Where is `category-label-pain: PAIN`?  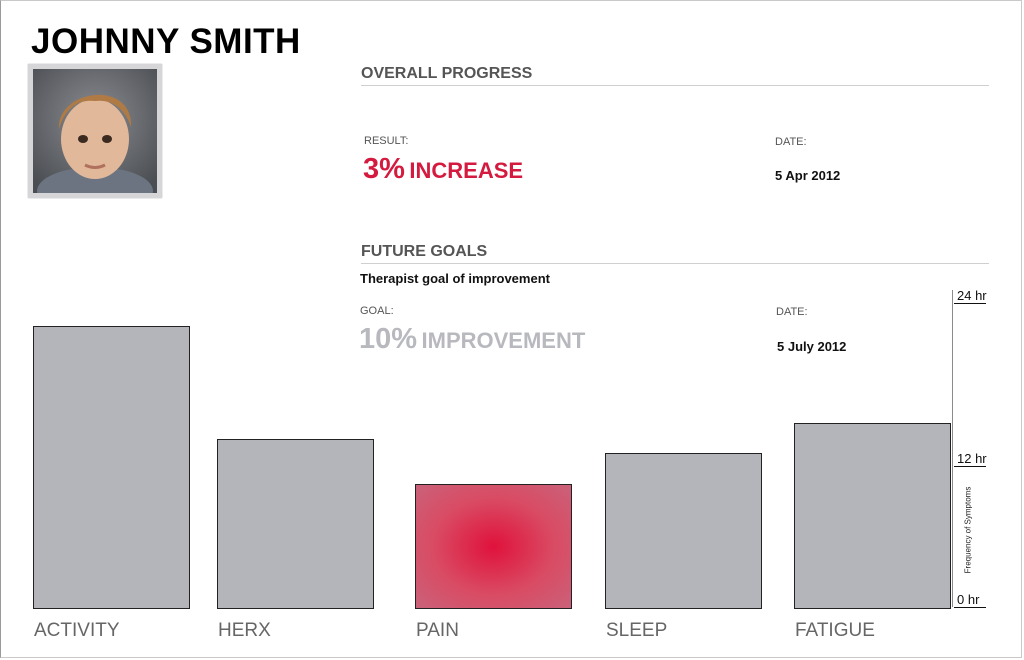
category-label-pain: PAIN is located at coordinates (437, 630).